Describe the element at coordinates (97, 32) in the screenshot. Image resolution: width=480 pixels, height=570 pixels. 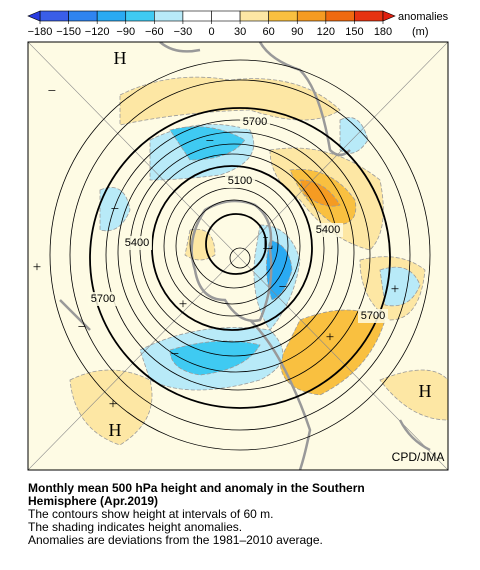
I see `colorbar-tick-label: −120` at that location.